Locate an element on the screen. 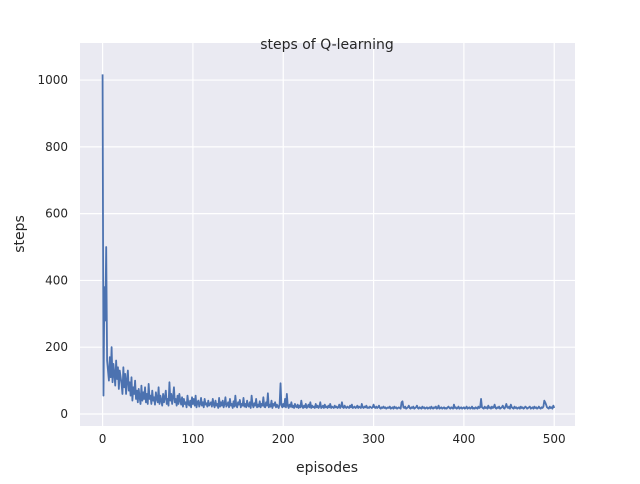 This screenshot has height=484, width=640. y-tick-label: 0 is located at coordinates (64, 414).